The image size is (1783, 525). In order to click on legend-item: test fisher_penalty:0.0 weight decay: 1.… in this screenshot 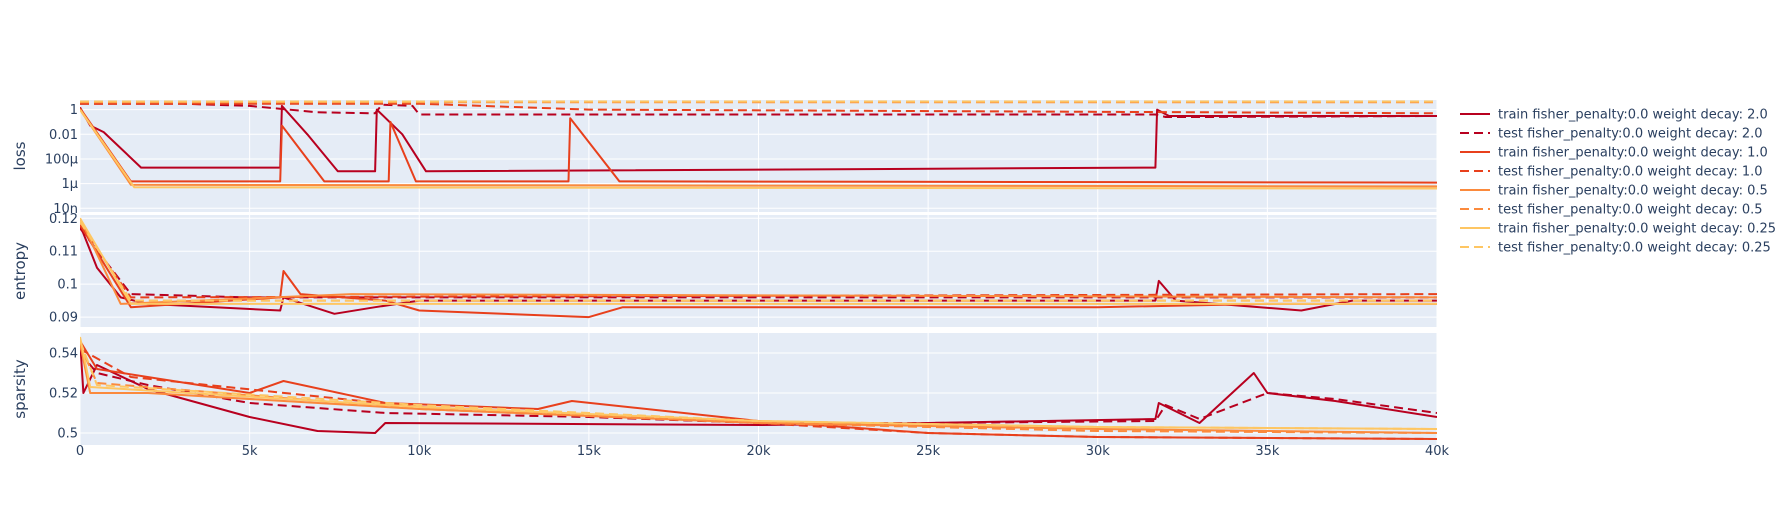, I will do `click(1611, 172)`.